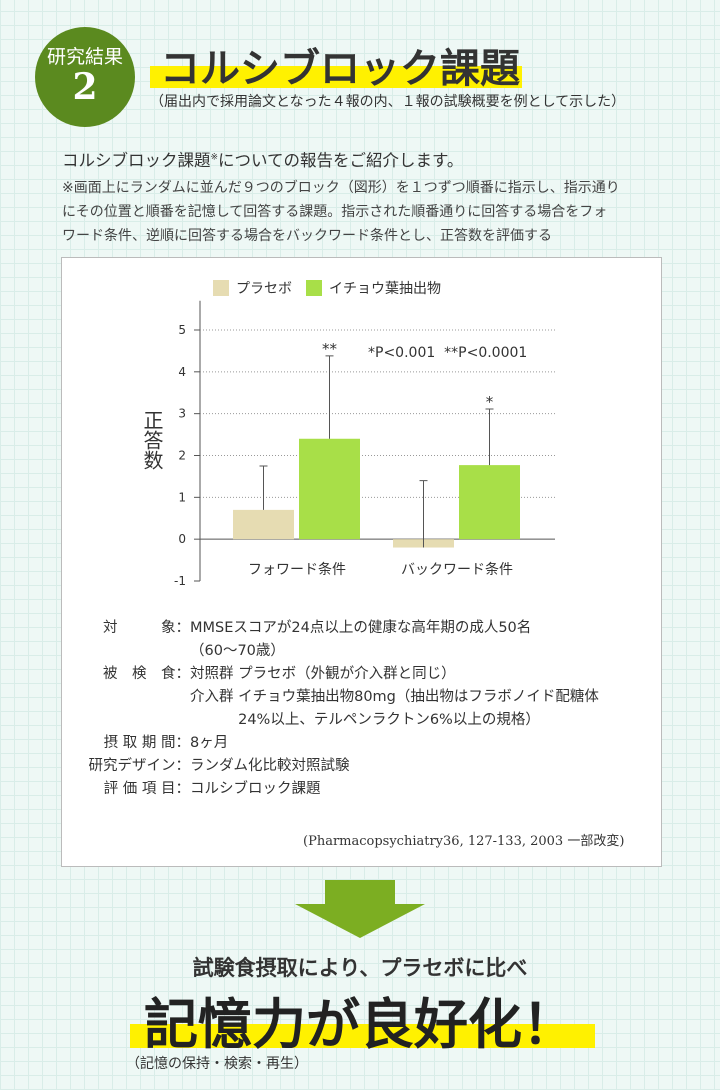 The width and height of the screenshot is (720, 1090). I want to click on subtitle: （届出内で採用論文となった４報の内、１報の試験概要を例として示した）, so click(388, 102).